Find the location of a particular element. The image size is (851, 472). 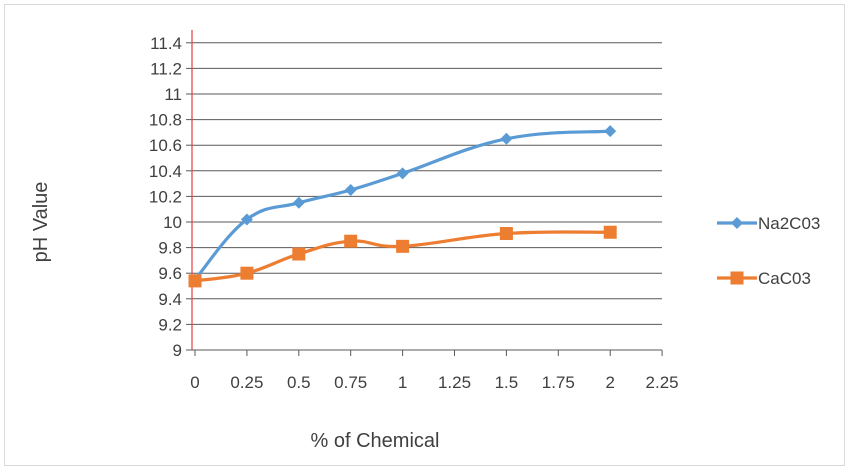

legend-marker-na2c03 is located at coordinates (737, 223).